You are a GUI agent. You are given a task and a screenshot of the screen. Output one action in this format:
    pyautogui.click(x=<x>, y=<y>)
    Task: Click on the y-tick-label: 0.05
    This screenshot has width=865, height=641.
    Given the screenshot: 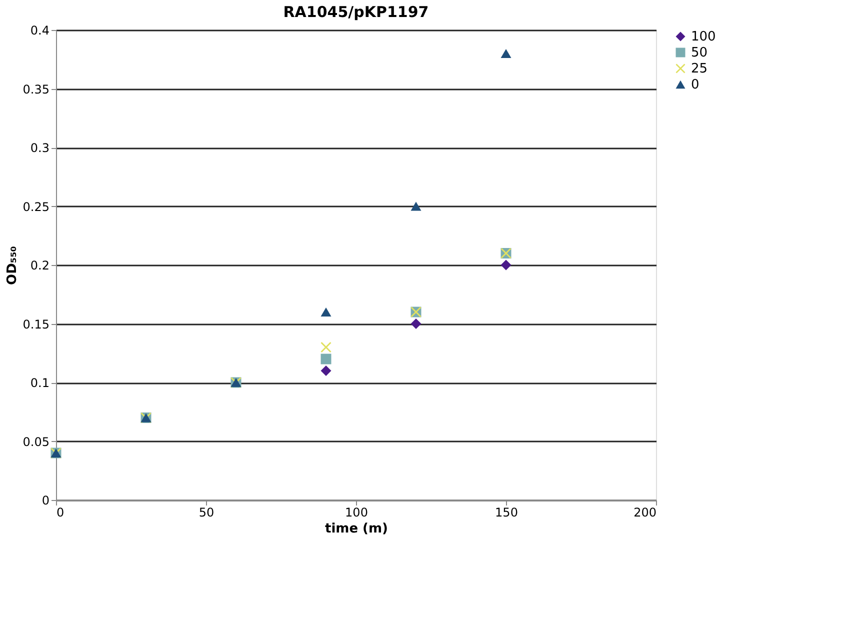 What is the action you would take?
    pyautogui.click(x=36, y=441)
    